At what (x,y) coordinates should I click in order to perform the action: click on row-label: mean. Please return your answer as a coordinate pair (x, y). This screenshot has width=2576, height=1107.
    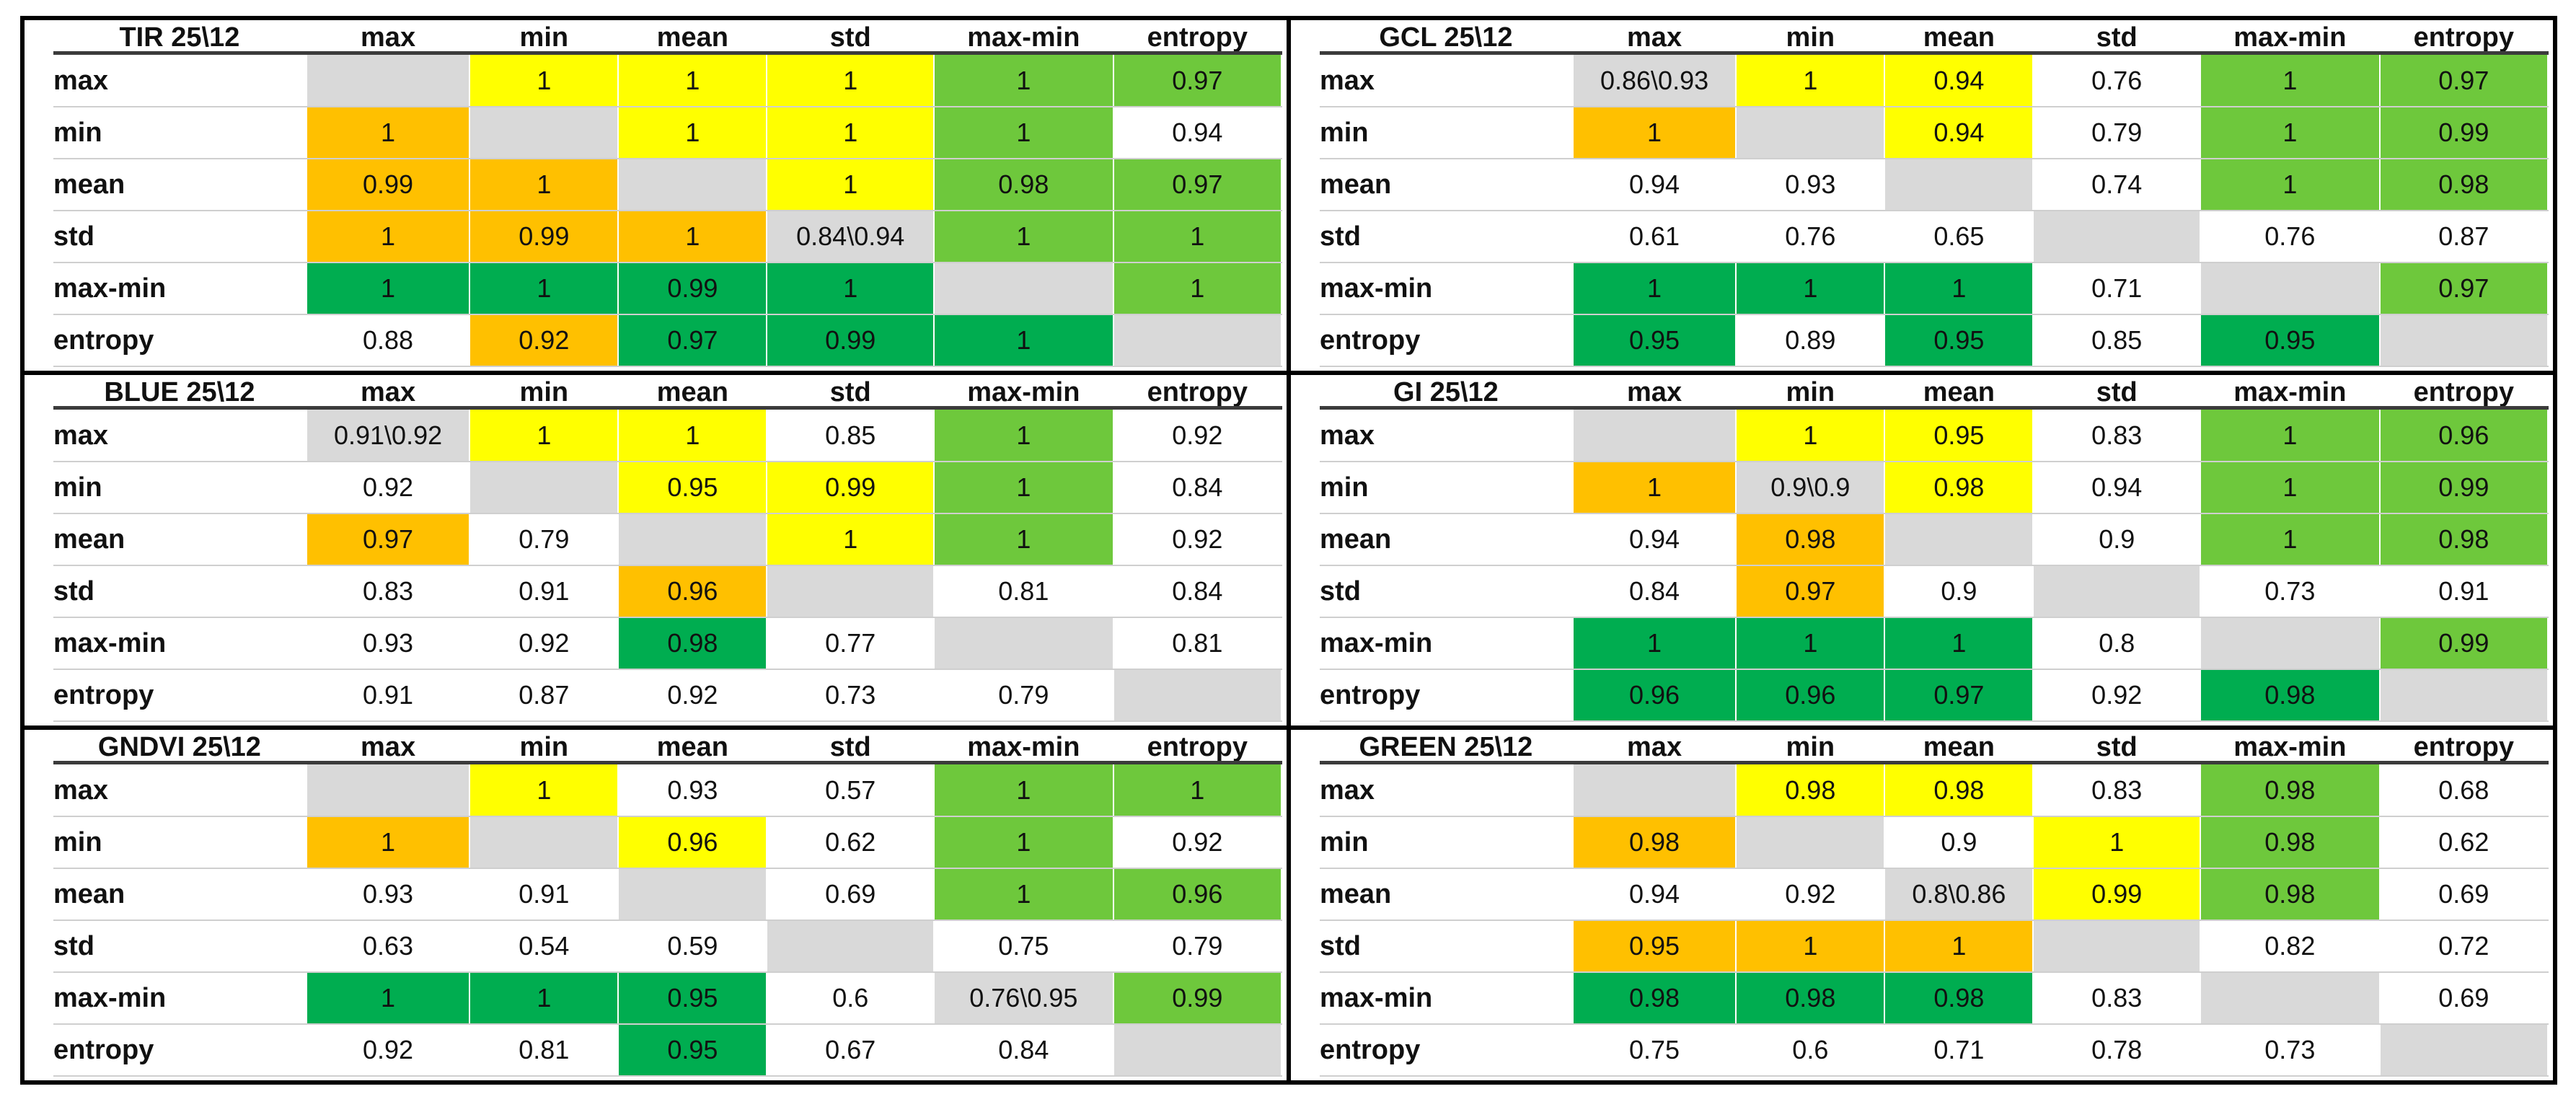
    Looking at the image, I should click on (1447, 540).